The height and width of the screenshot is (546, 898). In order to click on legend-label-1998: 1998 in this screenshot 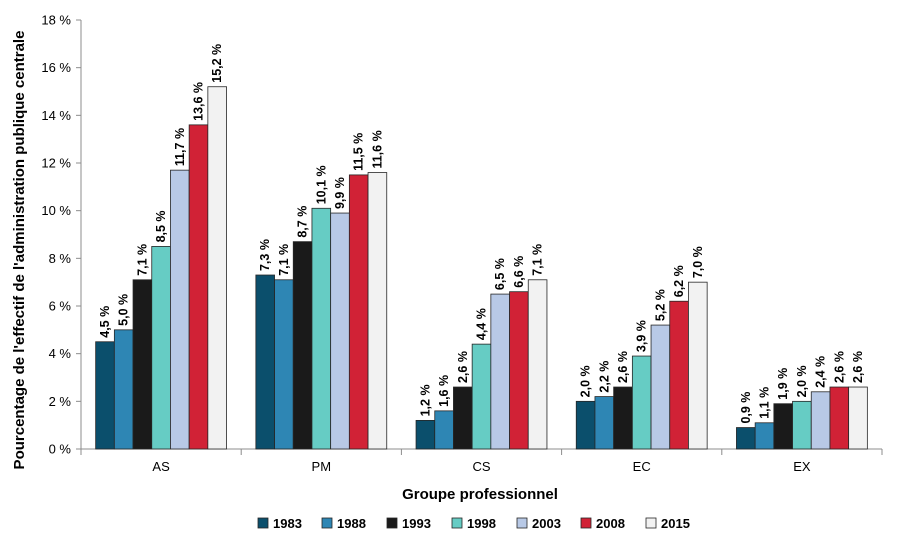, I will do `click(481, 523)`.